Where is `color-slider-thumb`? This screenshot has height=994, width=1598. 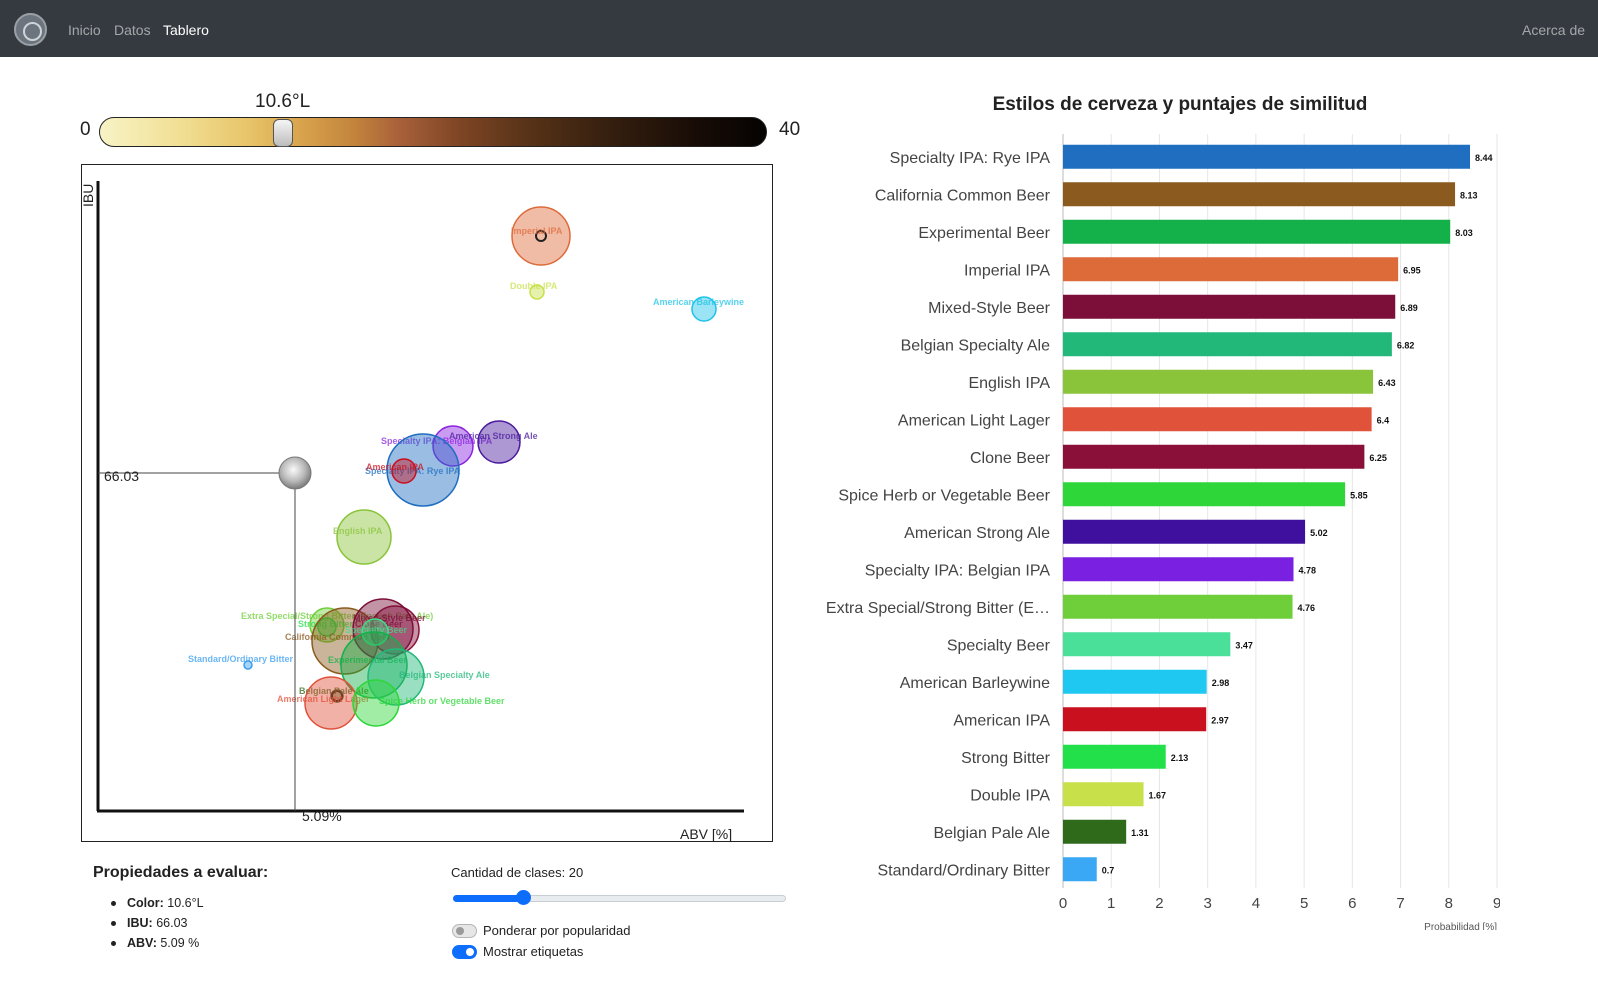
color-slider-thumb is located at coordinates (282, 133).